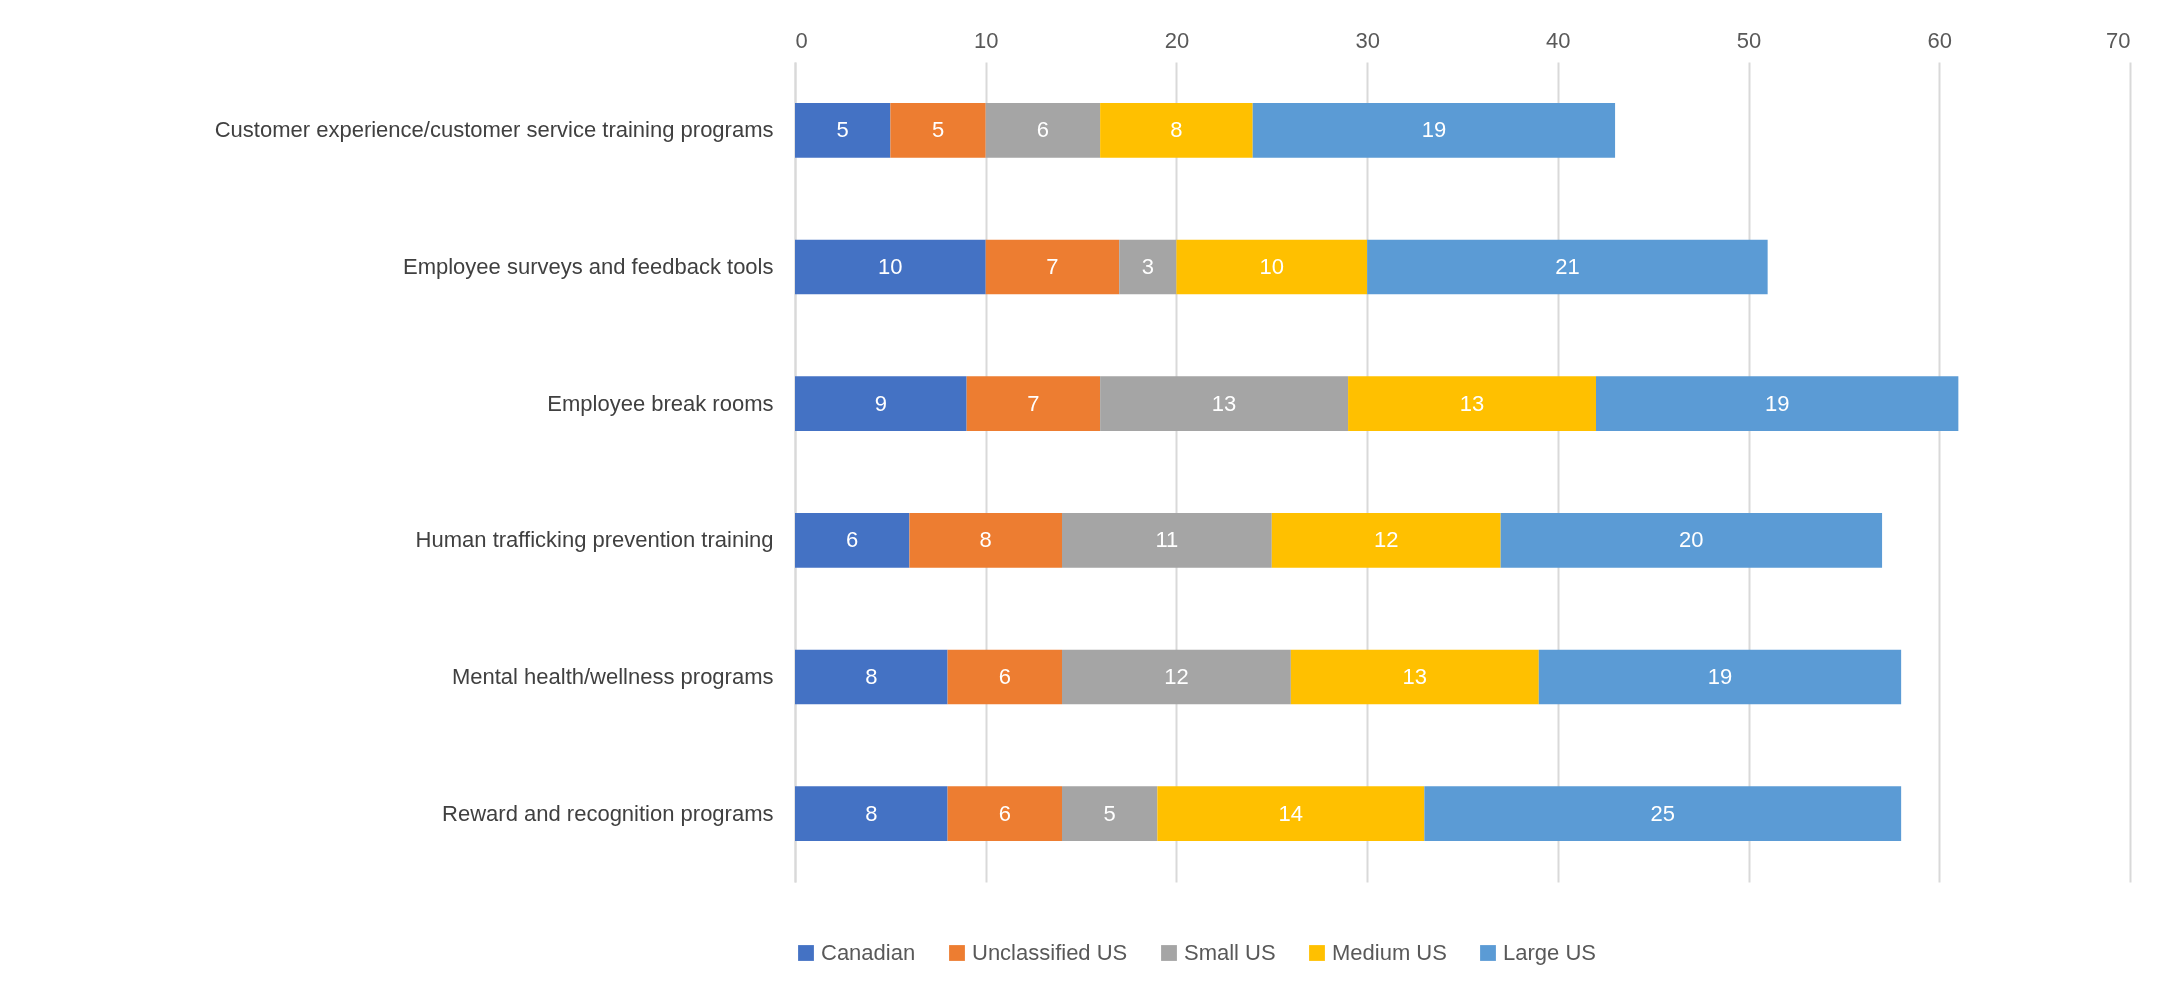 The width and height of the screenshot is (2157, 999). Describe the element at coordinates (1050, 952) in the screenshot. I see `legend-label: Unclassified US` at that location.